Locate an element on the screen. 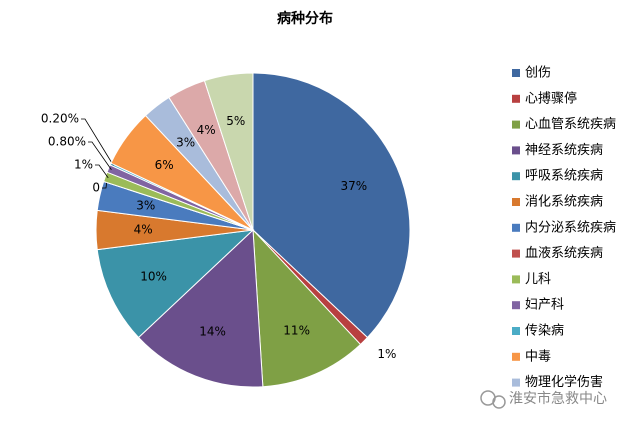 The image size is (640, 427). legend-label: 创伤 is located at coordinates (538, 73).